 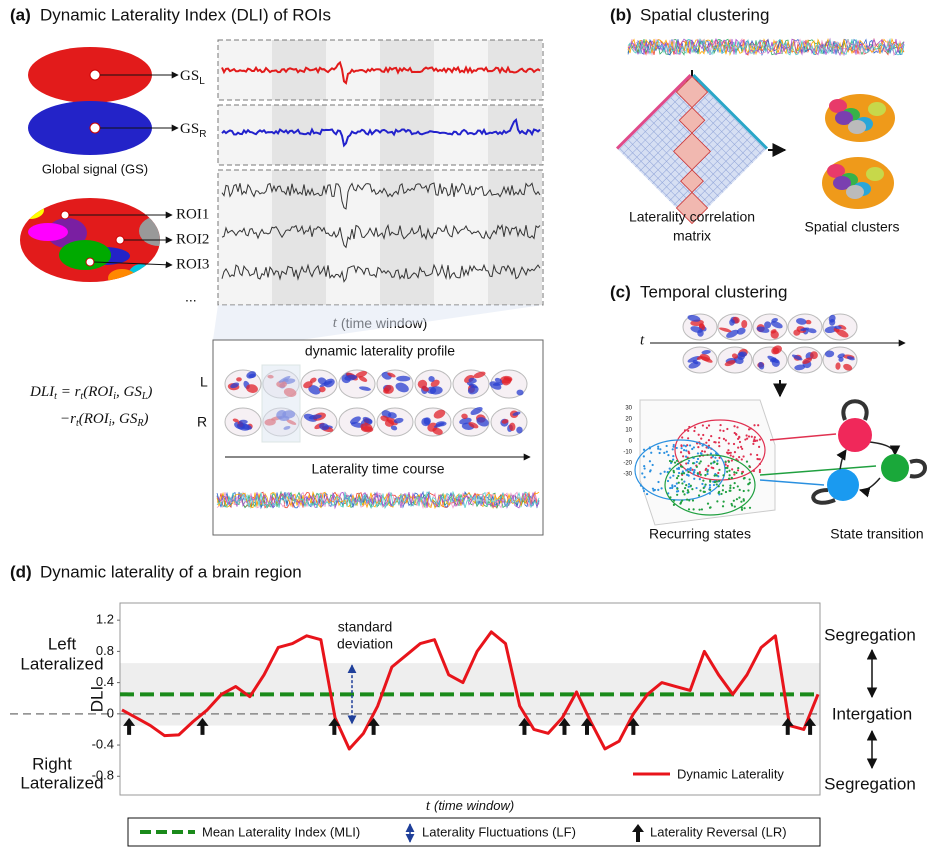 I want to click on scatter-tick: 10, so click(x=628, y=431).